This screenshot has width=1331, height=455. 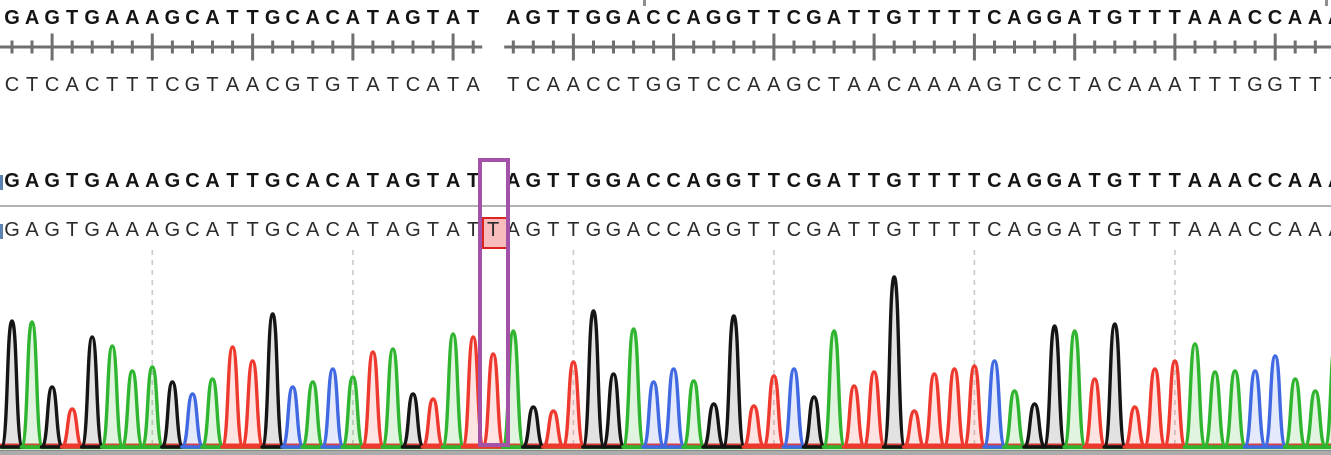 What do you see at coordinates (1, 231) in the screenshot?
I see `clipped-base-letter` at bounding box center [1, 231].